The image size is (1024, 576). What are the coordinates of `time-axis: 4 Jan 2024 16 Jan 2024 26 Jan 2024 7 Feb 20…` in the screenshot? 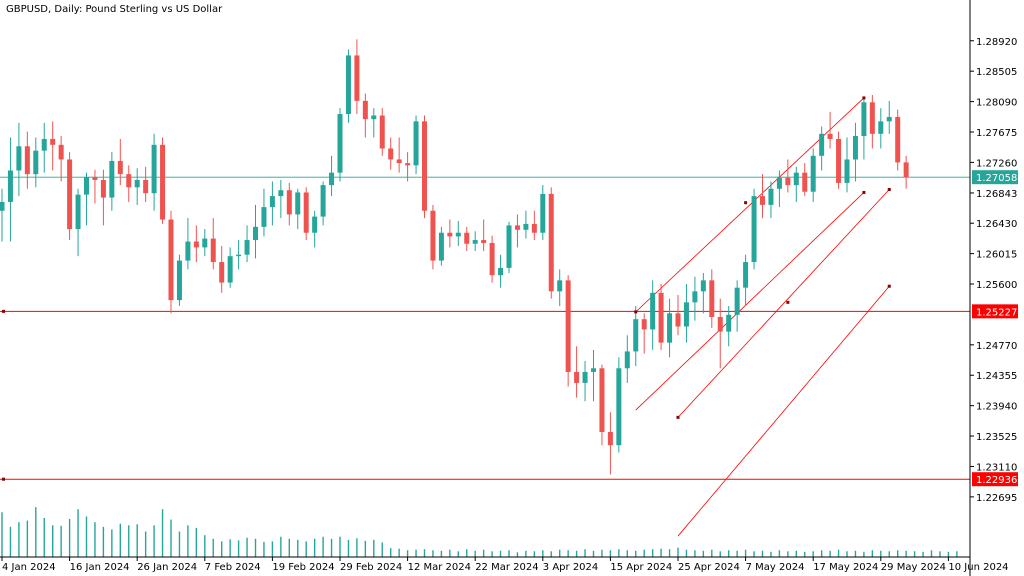 It's located at (505, 565).